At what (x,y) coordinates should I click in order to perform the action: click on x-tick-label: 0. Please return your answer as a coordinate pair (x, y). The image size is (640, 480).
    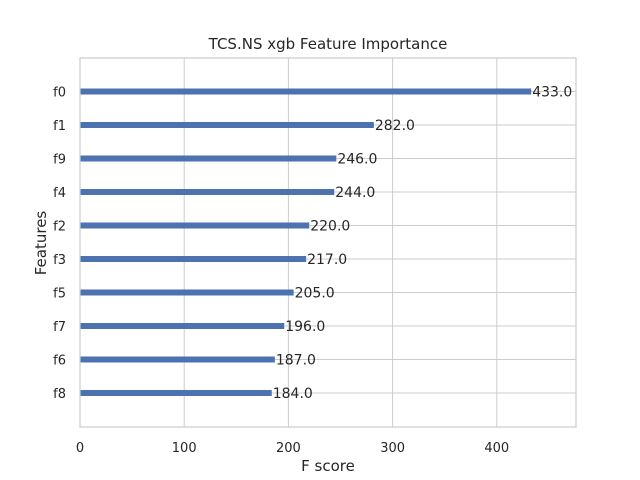
    Looking at the image, I should click on (80, 448).